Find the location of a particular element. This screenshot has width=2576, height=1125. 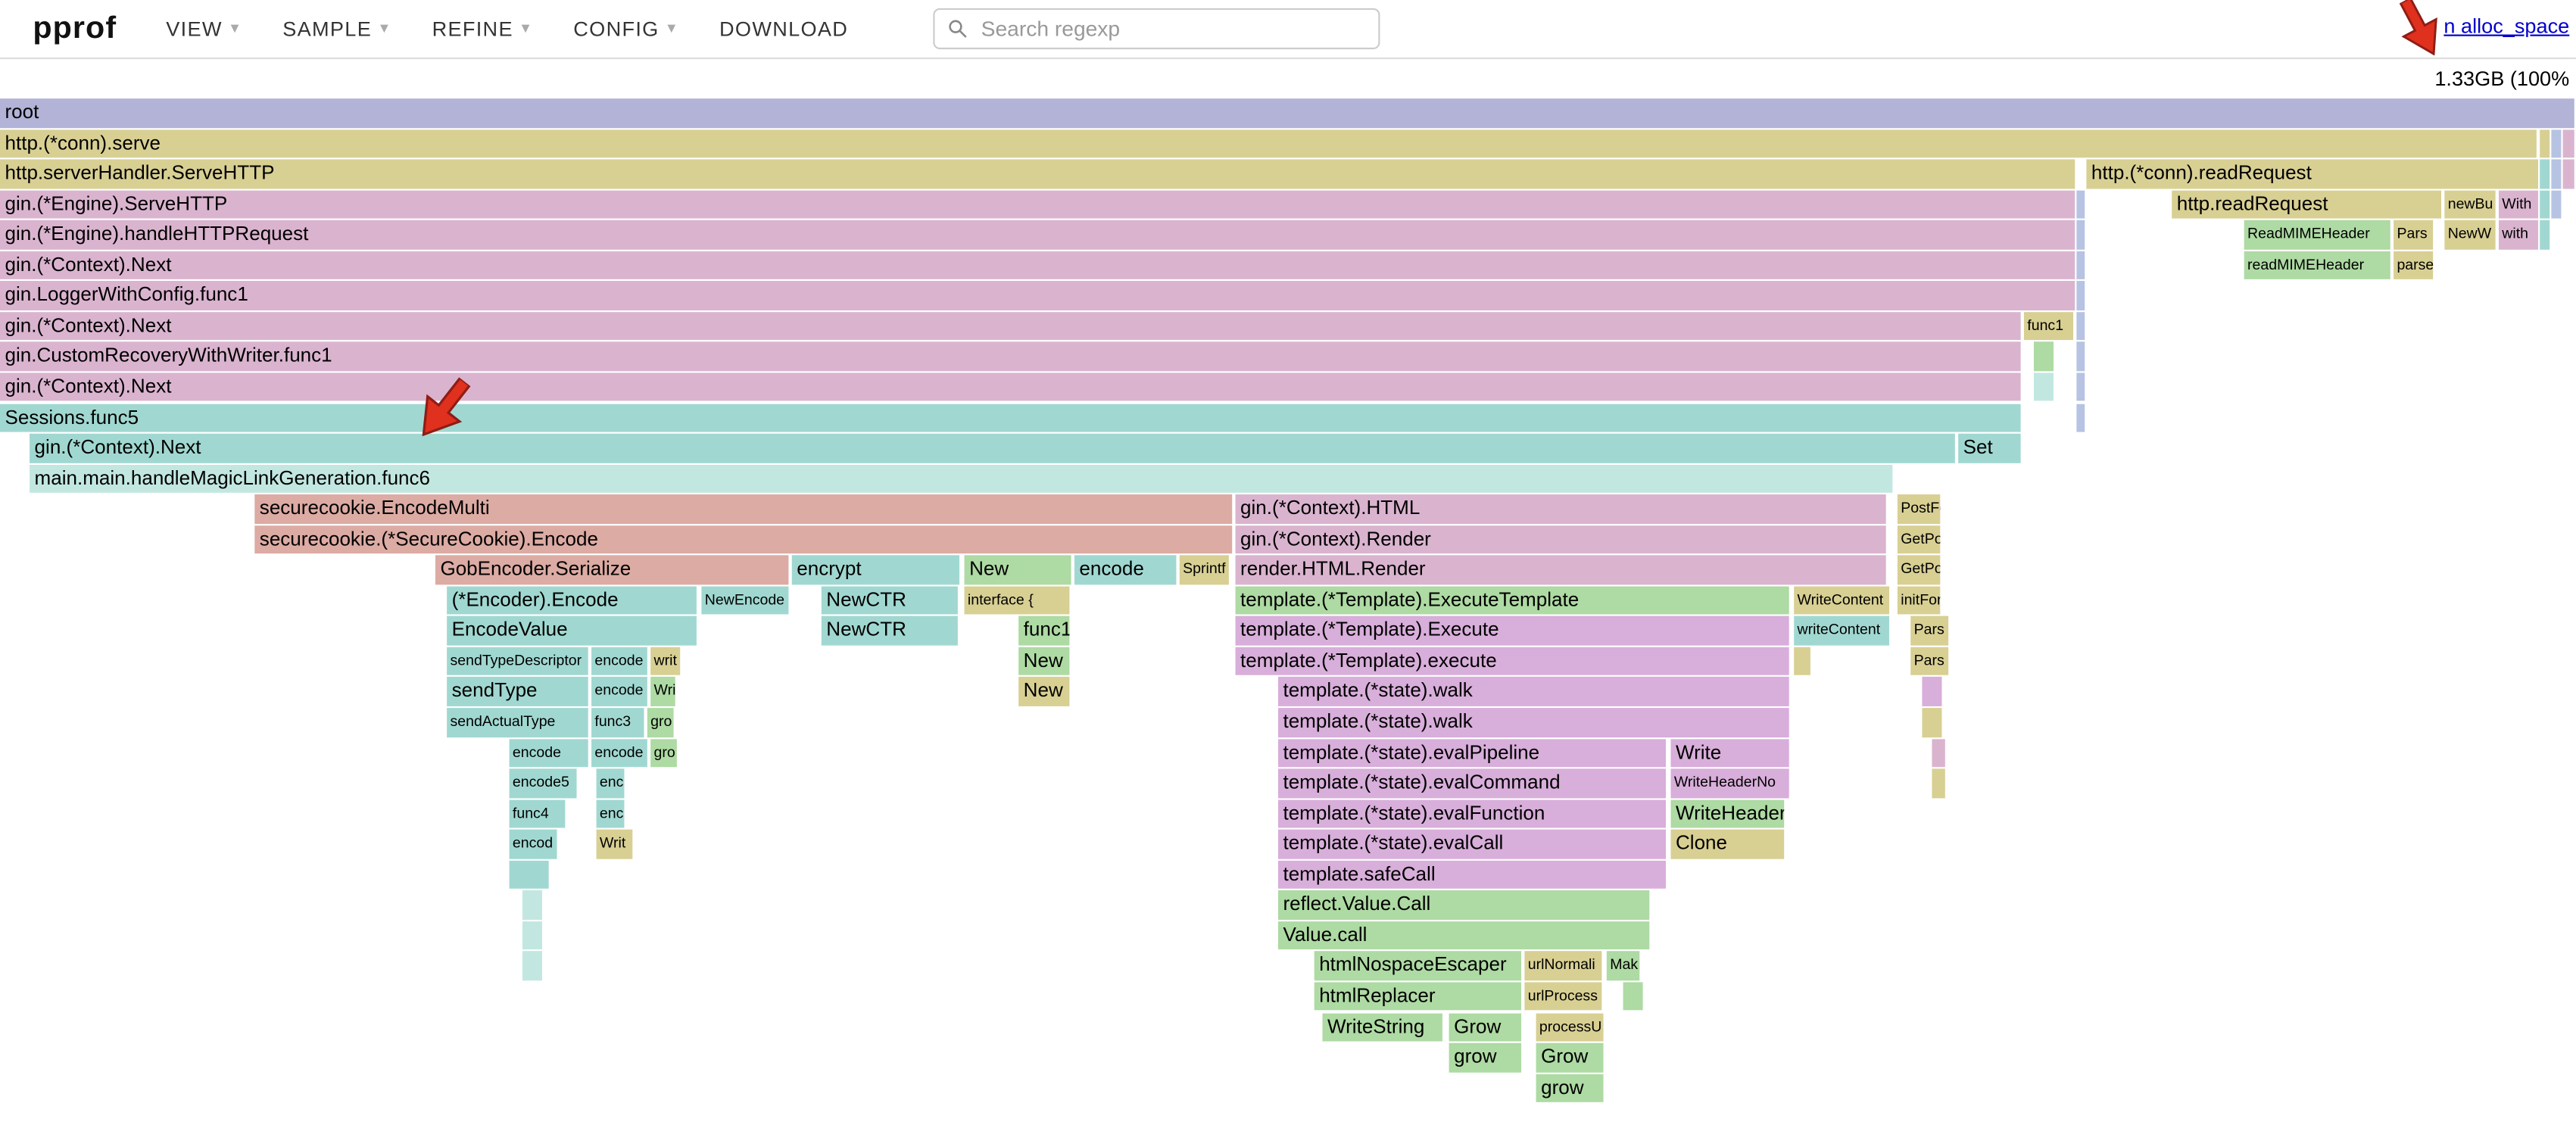

flame-box: template.(*Template).Execute is located at coordinates (1512, 631).